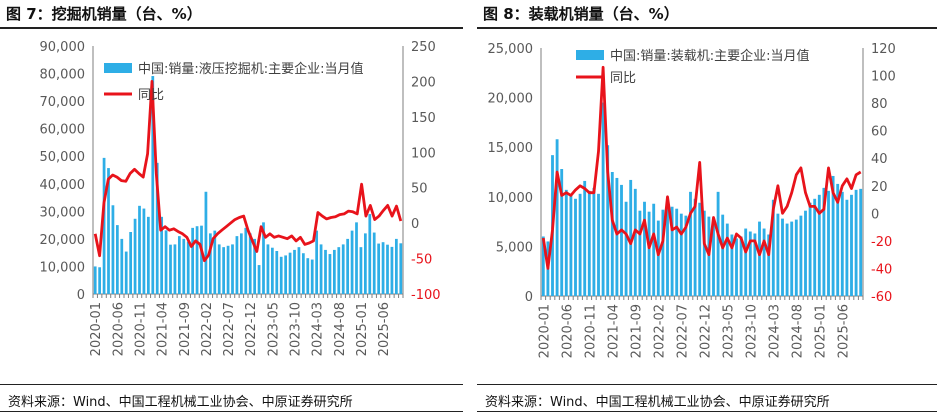 Image resolution: width=937 pixels, height=418 pixels. I want to click on y-left-tick-label: 30,000, so click(63, 212).